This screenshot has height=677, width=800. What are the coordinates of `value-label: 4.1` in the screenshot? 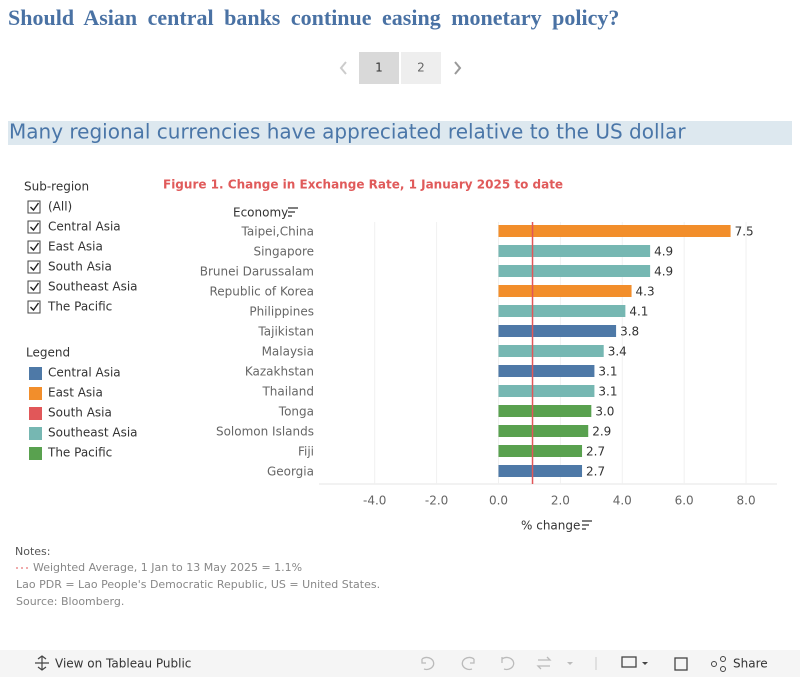 It's located at (638, 312).